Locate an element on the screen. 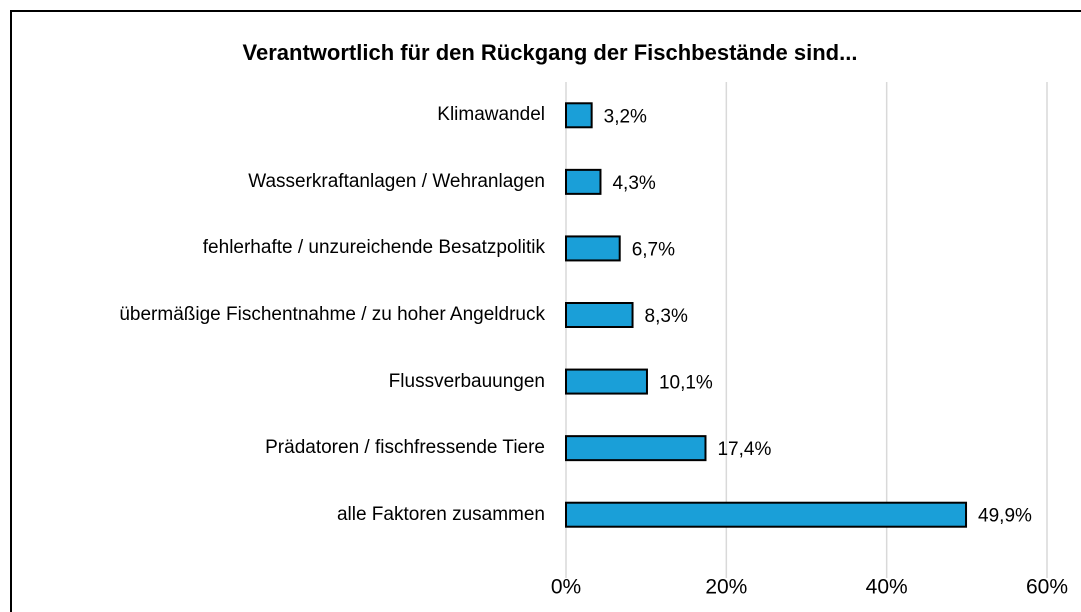 This screenshot has height=612, width=1081. y-tick-label: Flussverbauungen is located at coordinates (325, 382).